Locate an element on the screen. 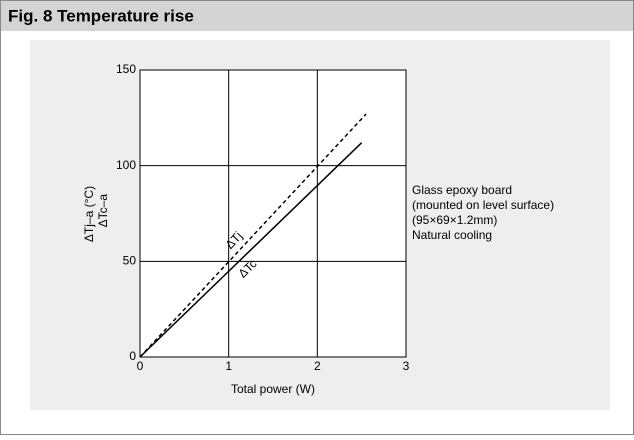 This screenshot has width=634, height=440. x-tick-label: 1 is located at coordinates (228, 366).